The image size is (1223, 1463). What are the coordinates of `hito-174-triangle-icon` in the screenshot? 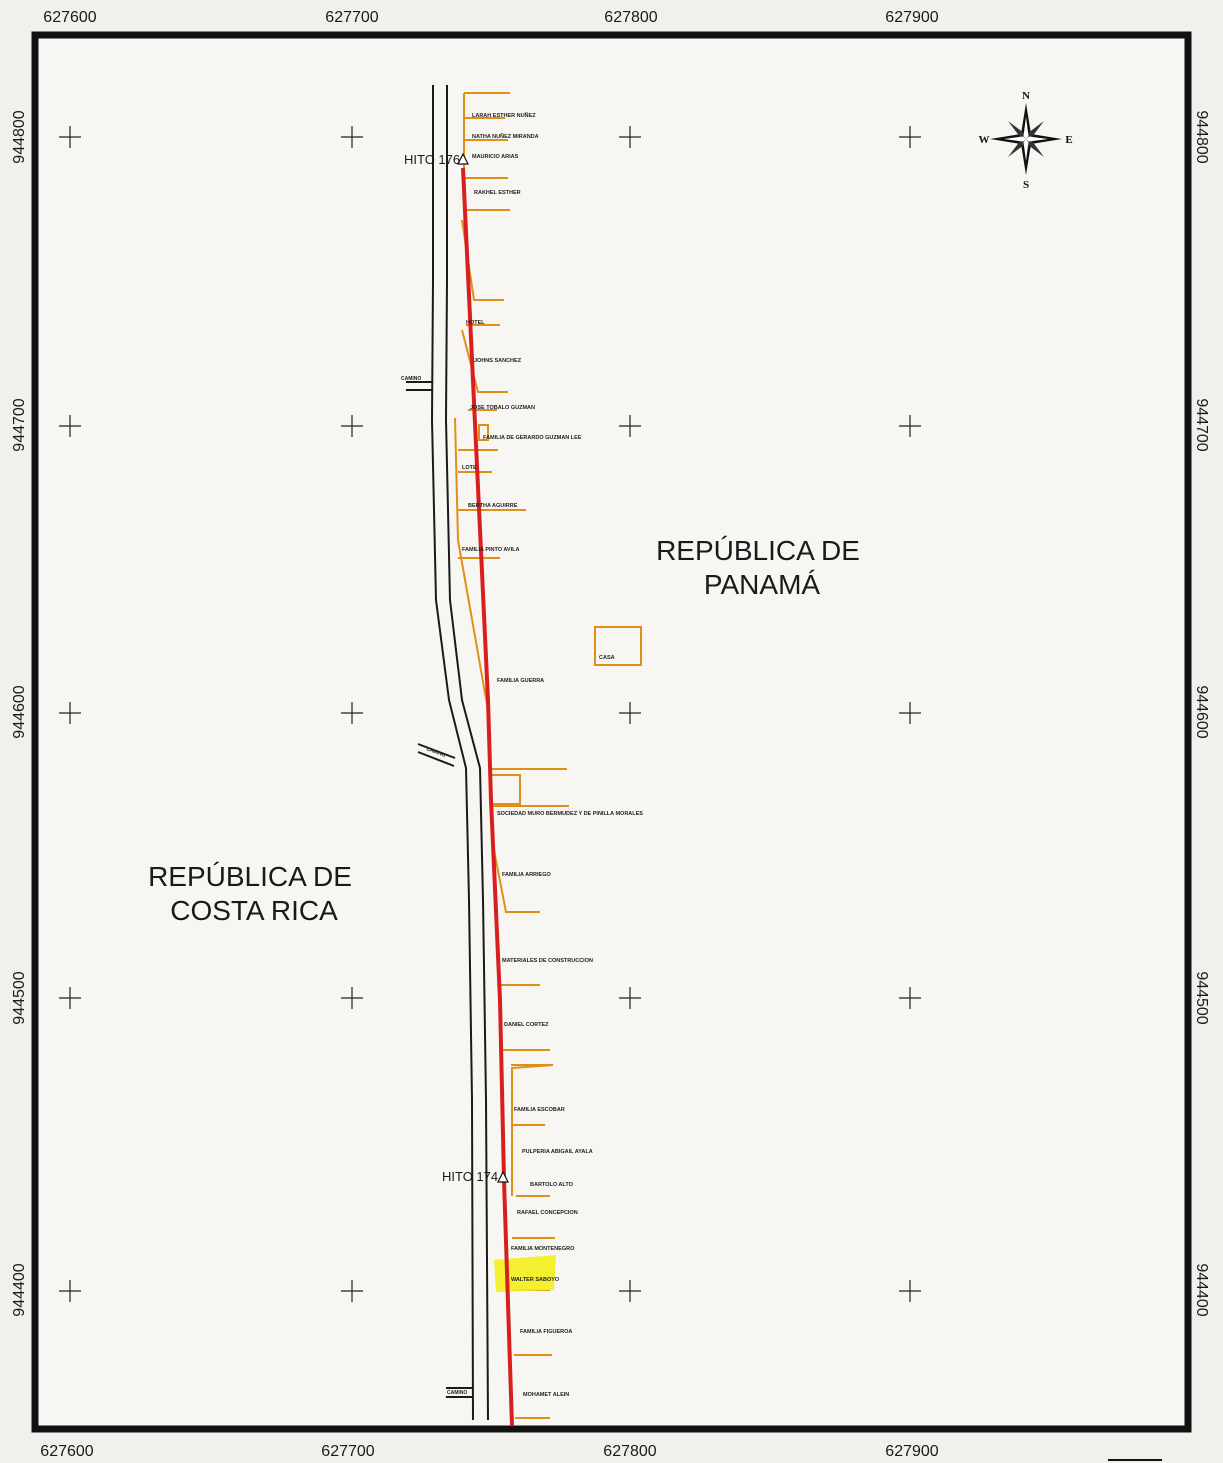 It's located at (503, 1176).